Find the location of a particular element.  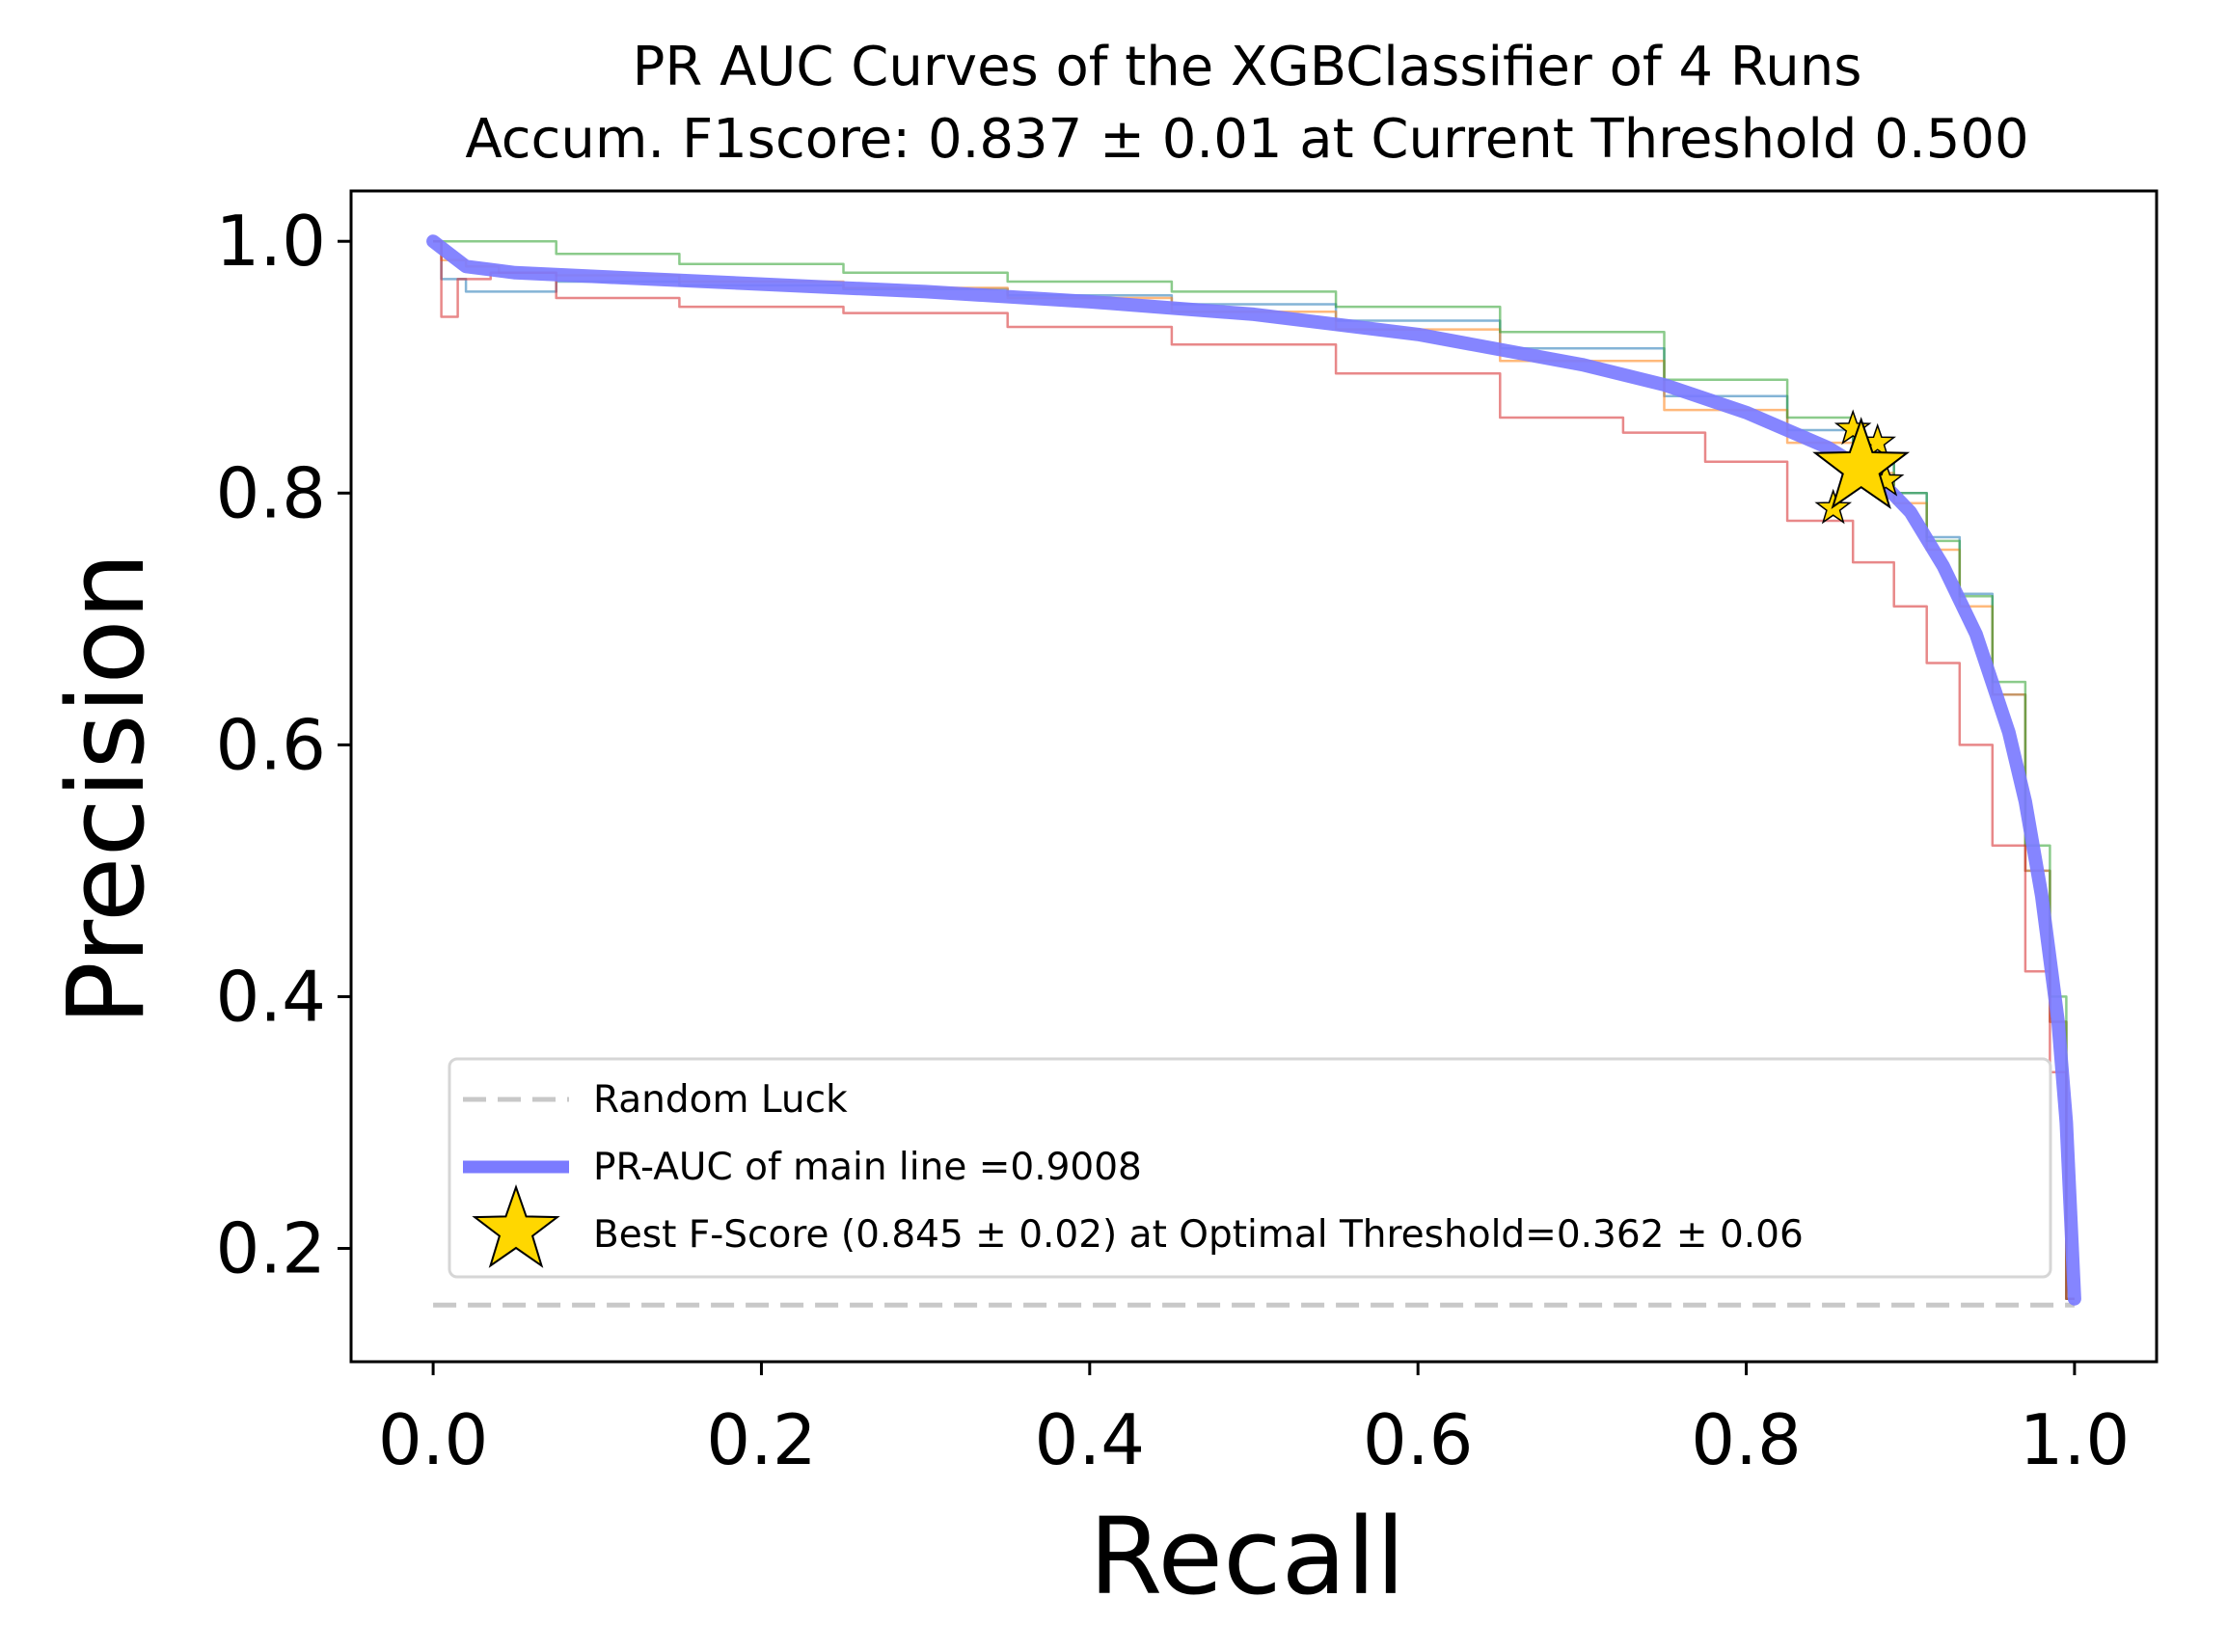

legend-box is located at coordinates (1250, 1168).